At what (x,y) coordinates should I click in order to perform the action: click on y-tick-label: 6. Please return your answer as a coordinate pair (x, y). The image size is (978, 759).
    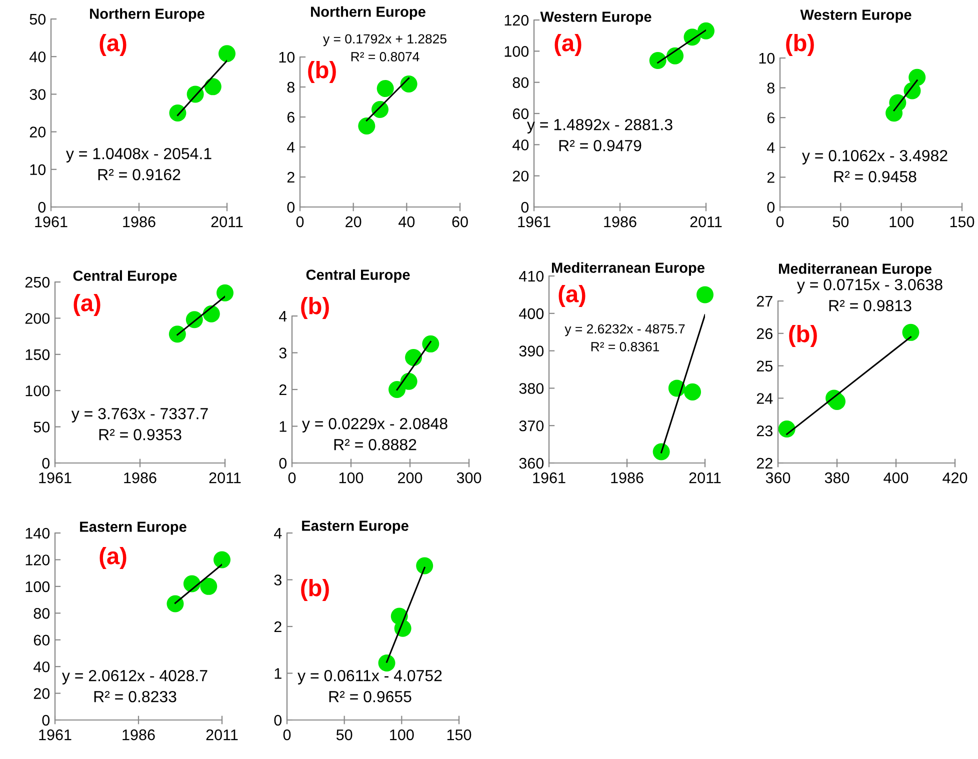
    Looking at the image, I should click on (770, 118).